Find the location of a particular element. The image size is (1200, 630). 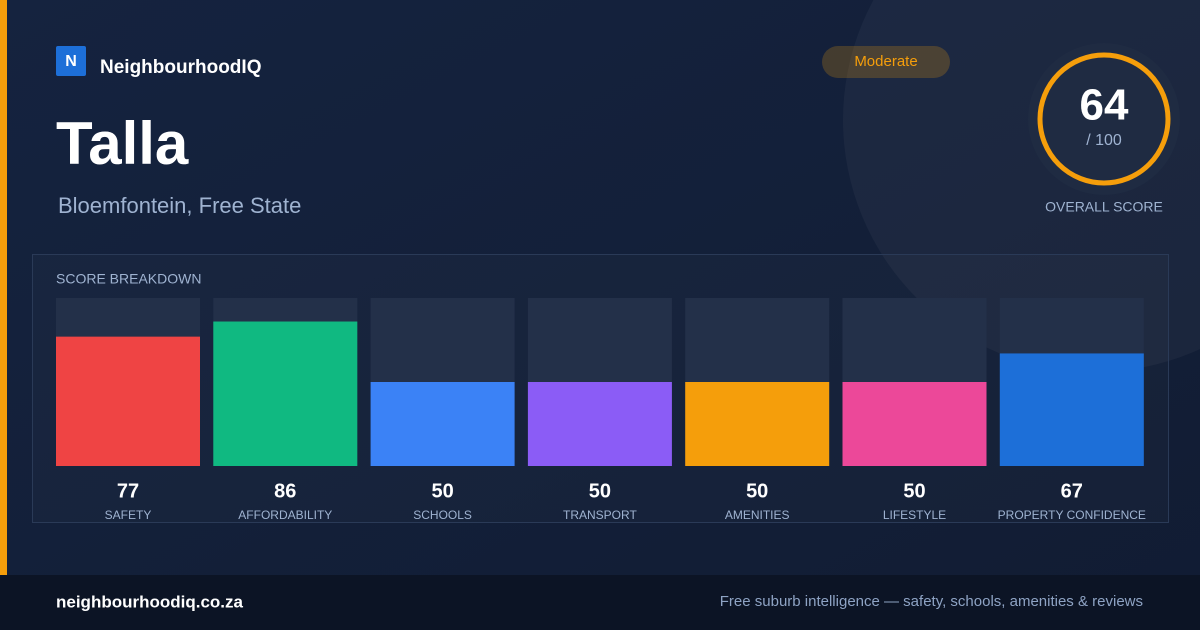

category-label: SAFETY is located at coordinates (128, 515).